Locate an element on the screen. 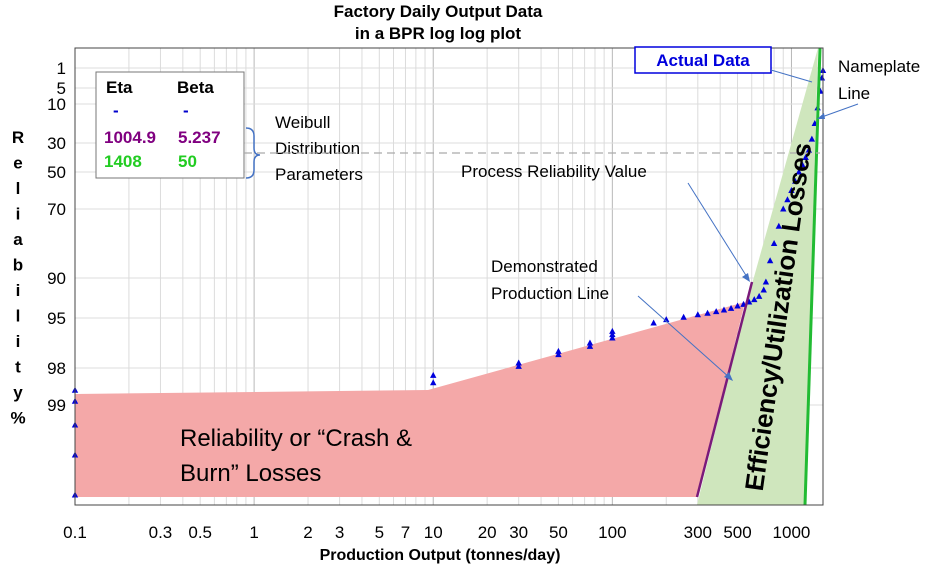 This screenshot has width=946, height=583. weibull-label-line-2: Distribution is located at coordinates (317, 148).